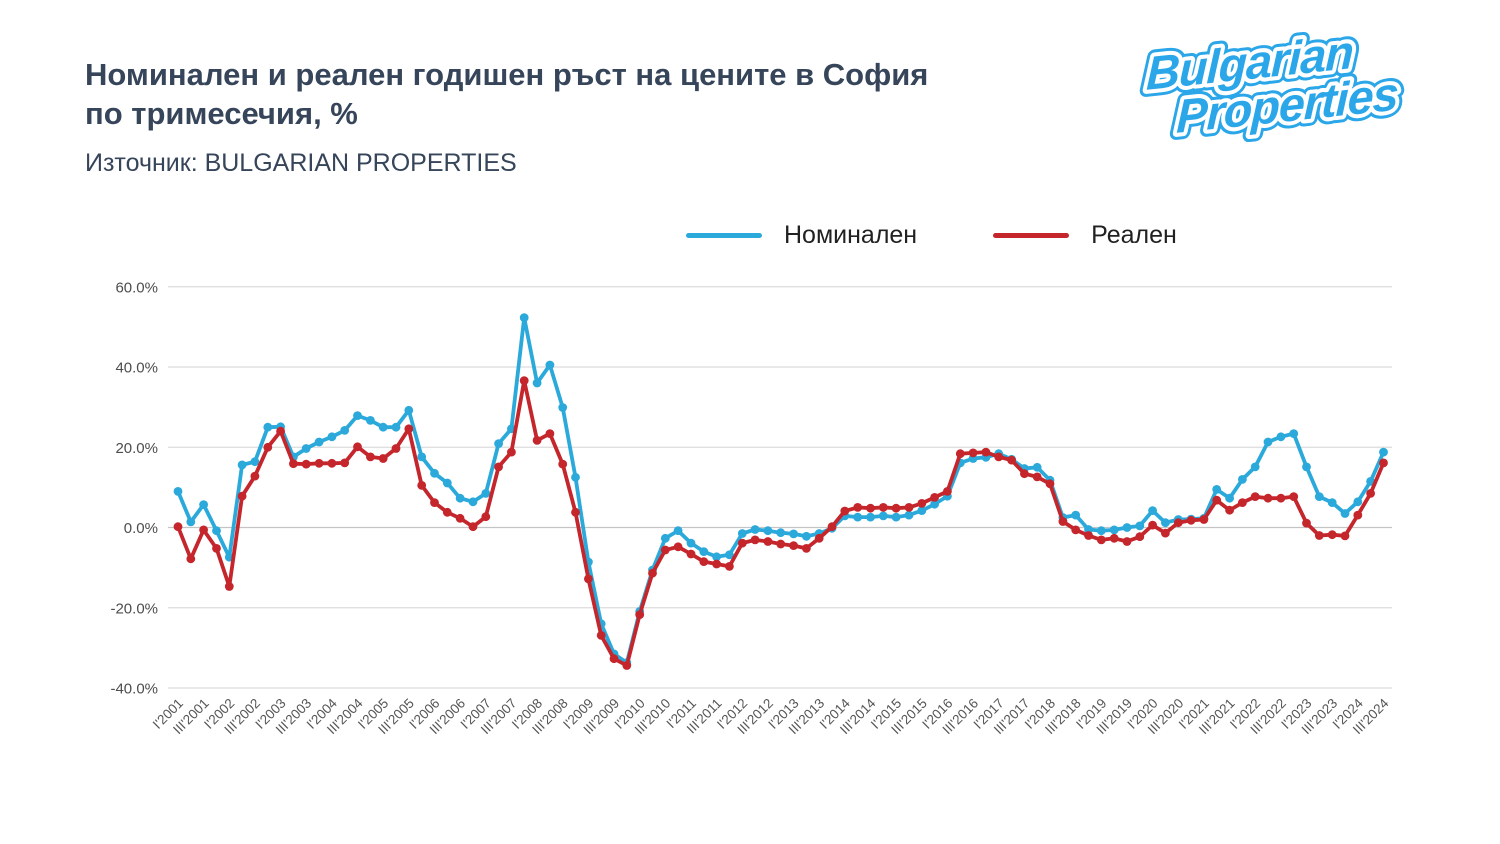 The height and width of the screenshot is (844, 1500). I want to click on source-label: Източник: BULGARIAN PROPERTIES, so click(301, 163).